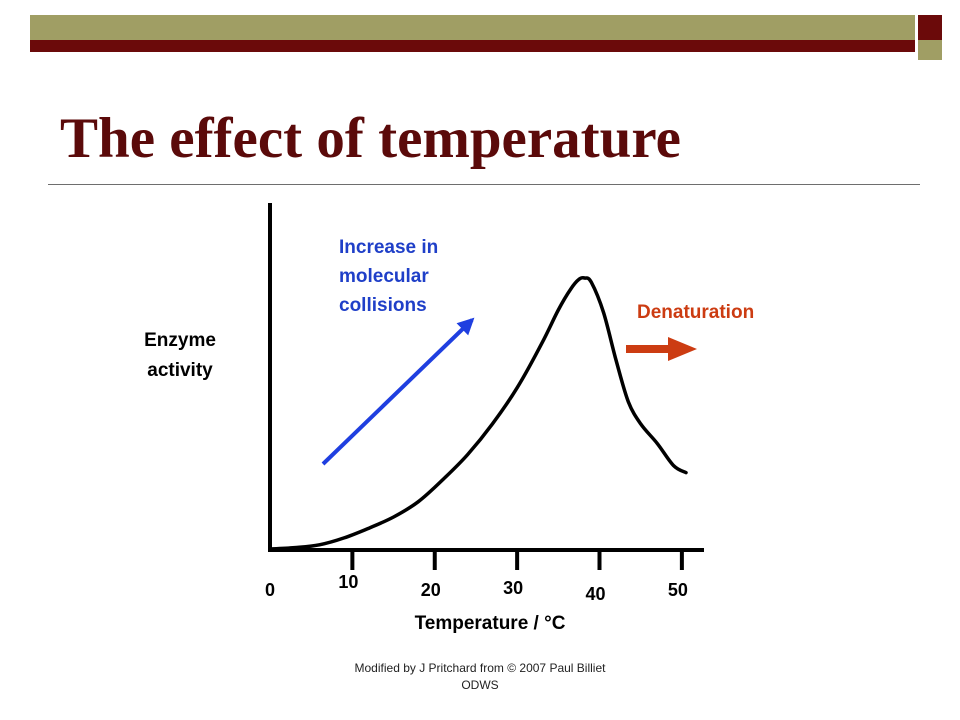  Describe the element at coordinates (480, 685) in the screenshot. I see `footer-credit-line2: ODWS` at that location.